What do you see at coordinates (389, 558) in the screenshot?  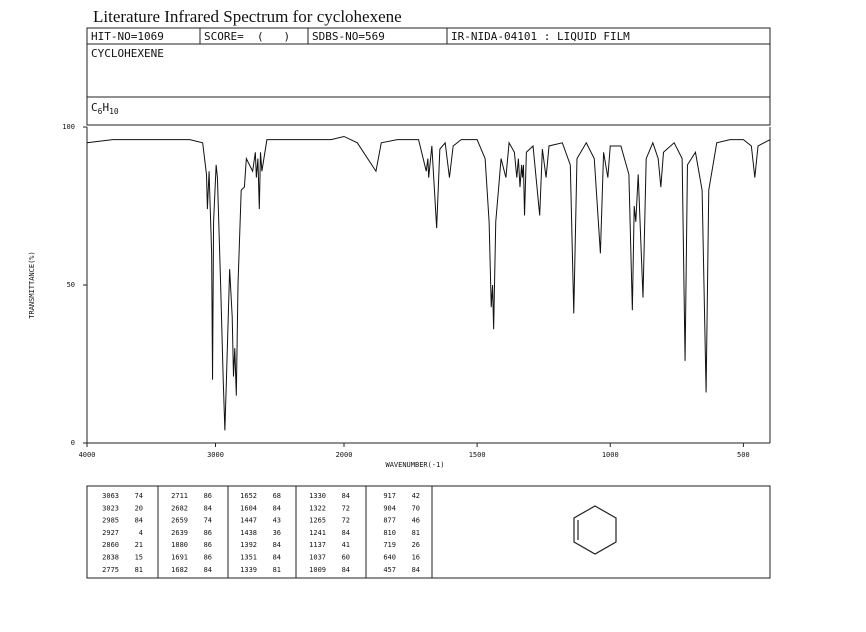 I see `peak-wavenumber: 640` at bounding box center [389, 558].